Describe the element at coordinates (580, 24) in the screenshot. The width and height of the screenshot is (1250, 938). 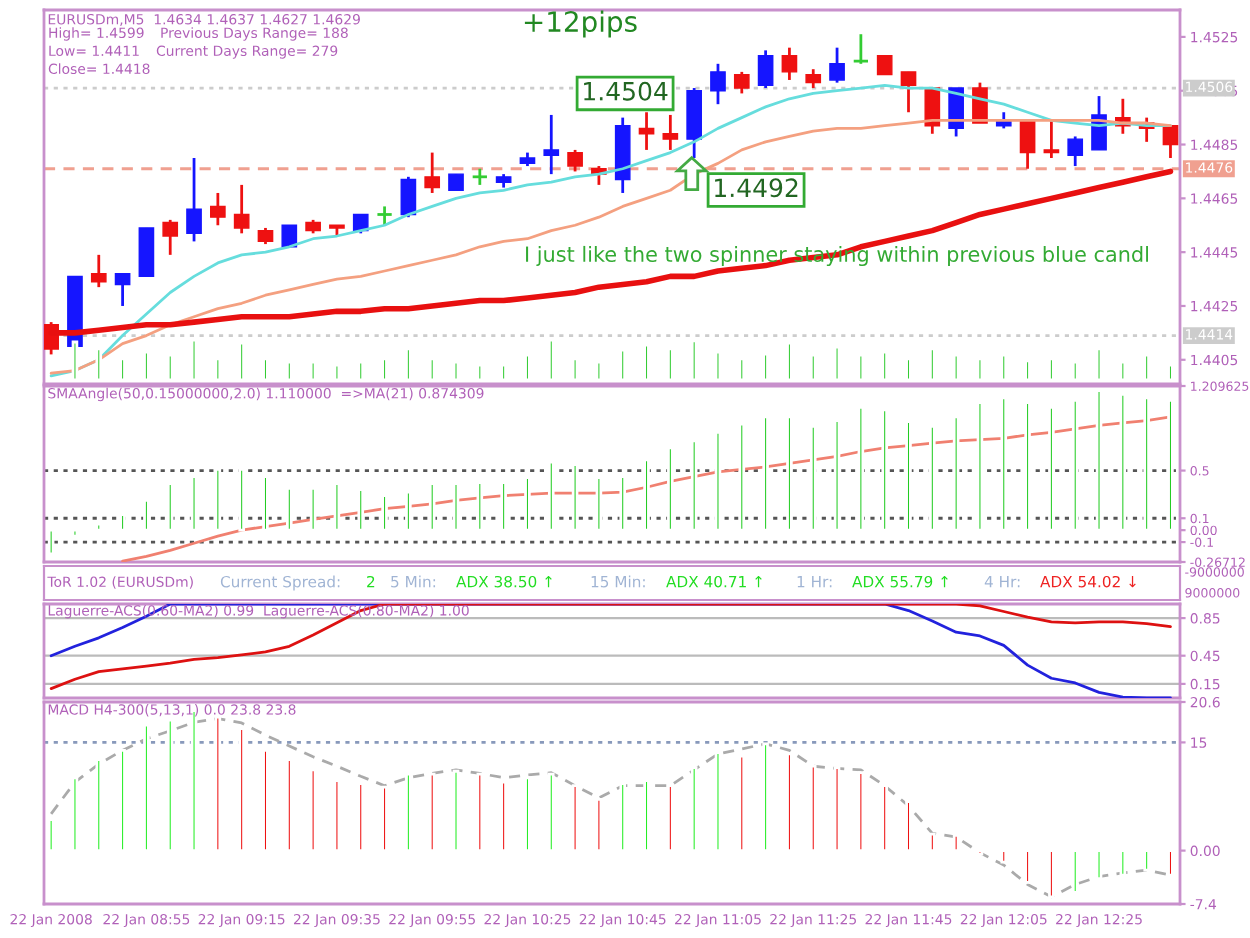
I see `annotation: +12pips` at that location.